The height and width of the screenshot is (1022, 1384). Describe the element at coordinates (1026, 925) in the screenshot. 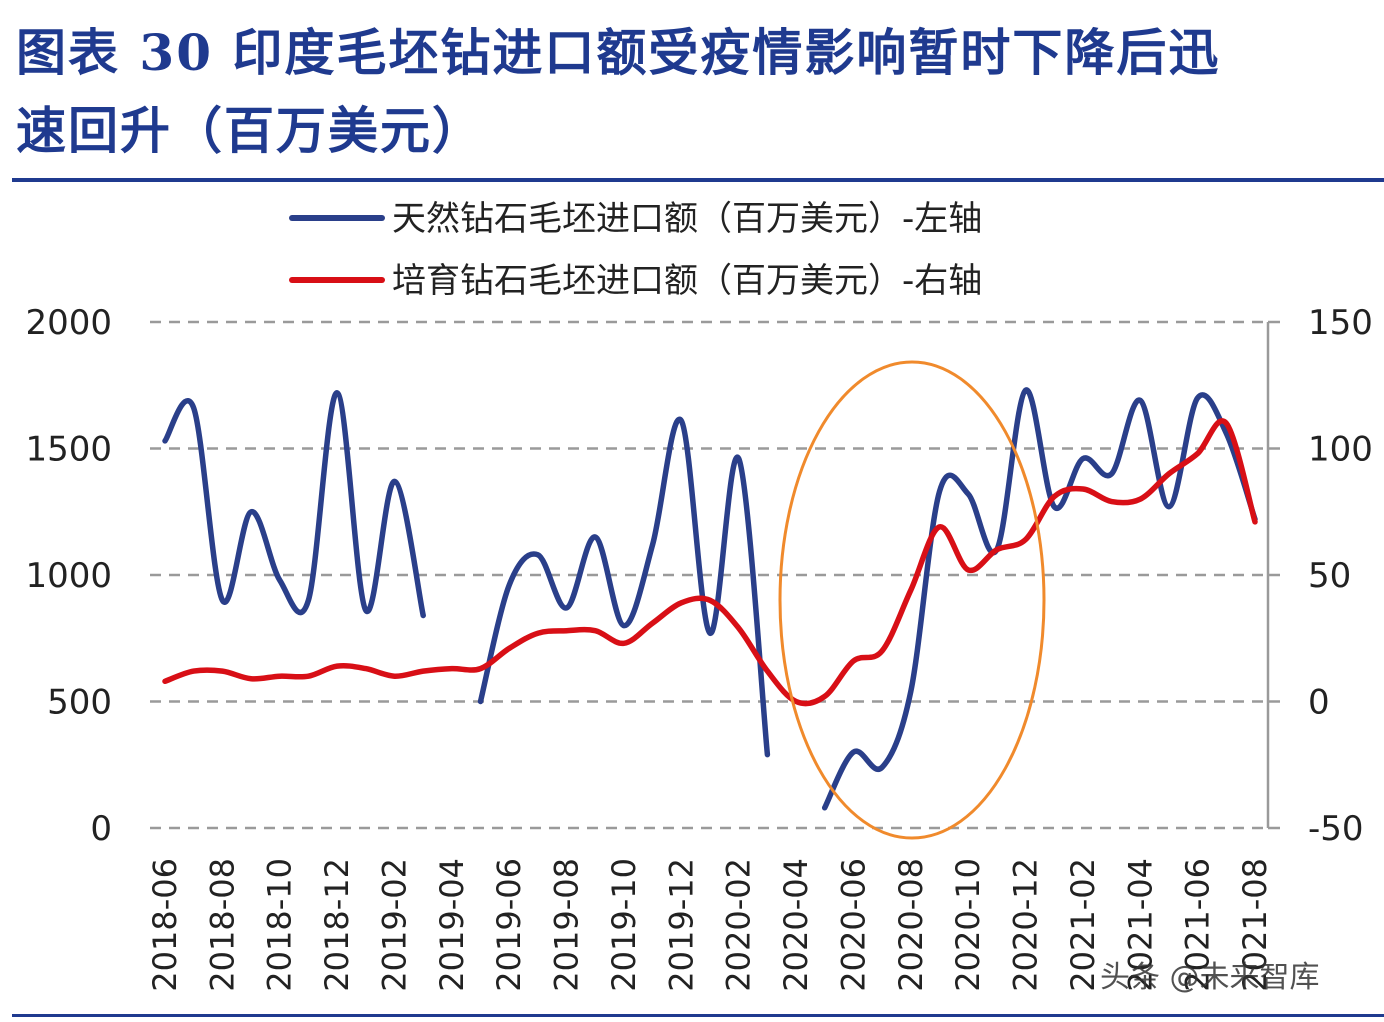

I see `x-tick-label: 2020-12` at that location.